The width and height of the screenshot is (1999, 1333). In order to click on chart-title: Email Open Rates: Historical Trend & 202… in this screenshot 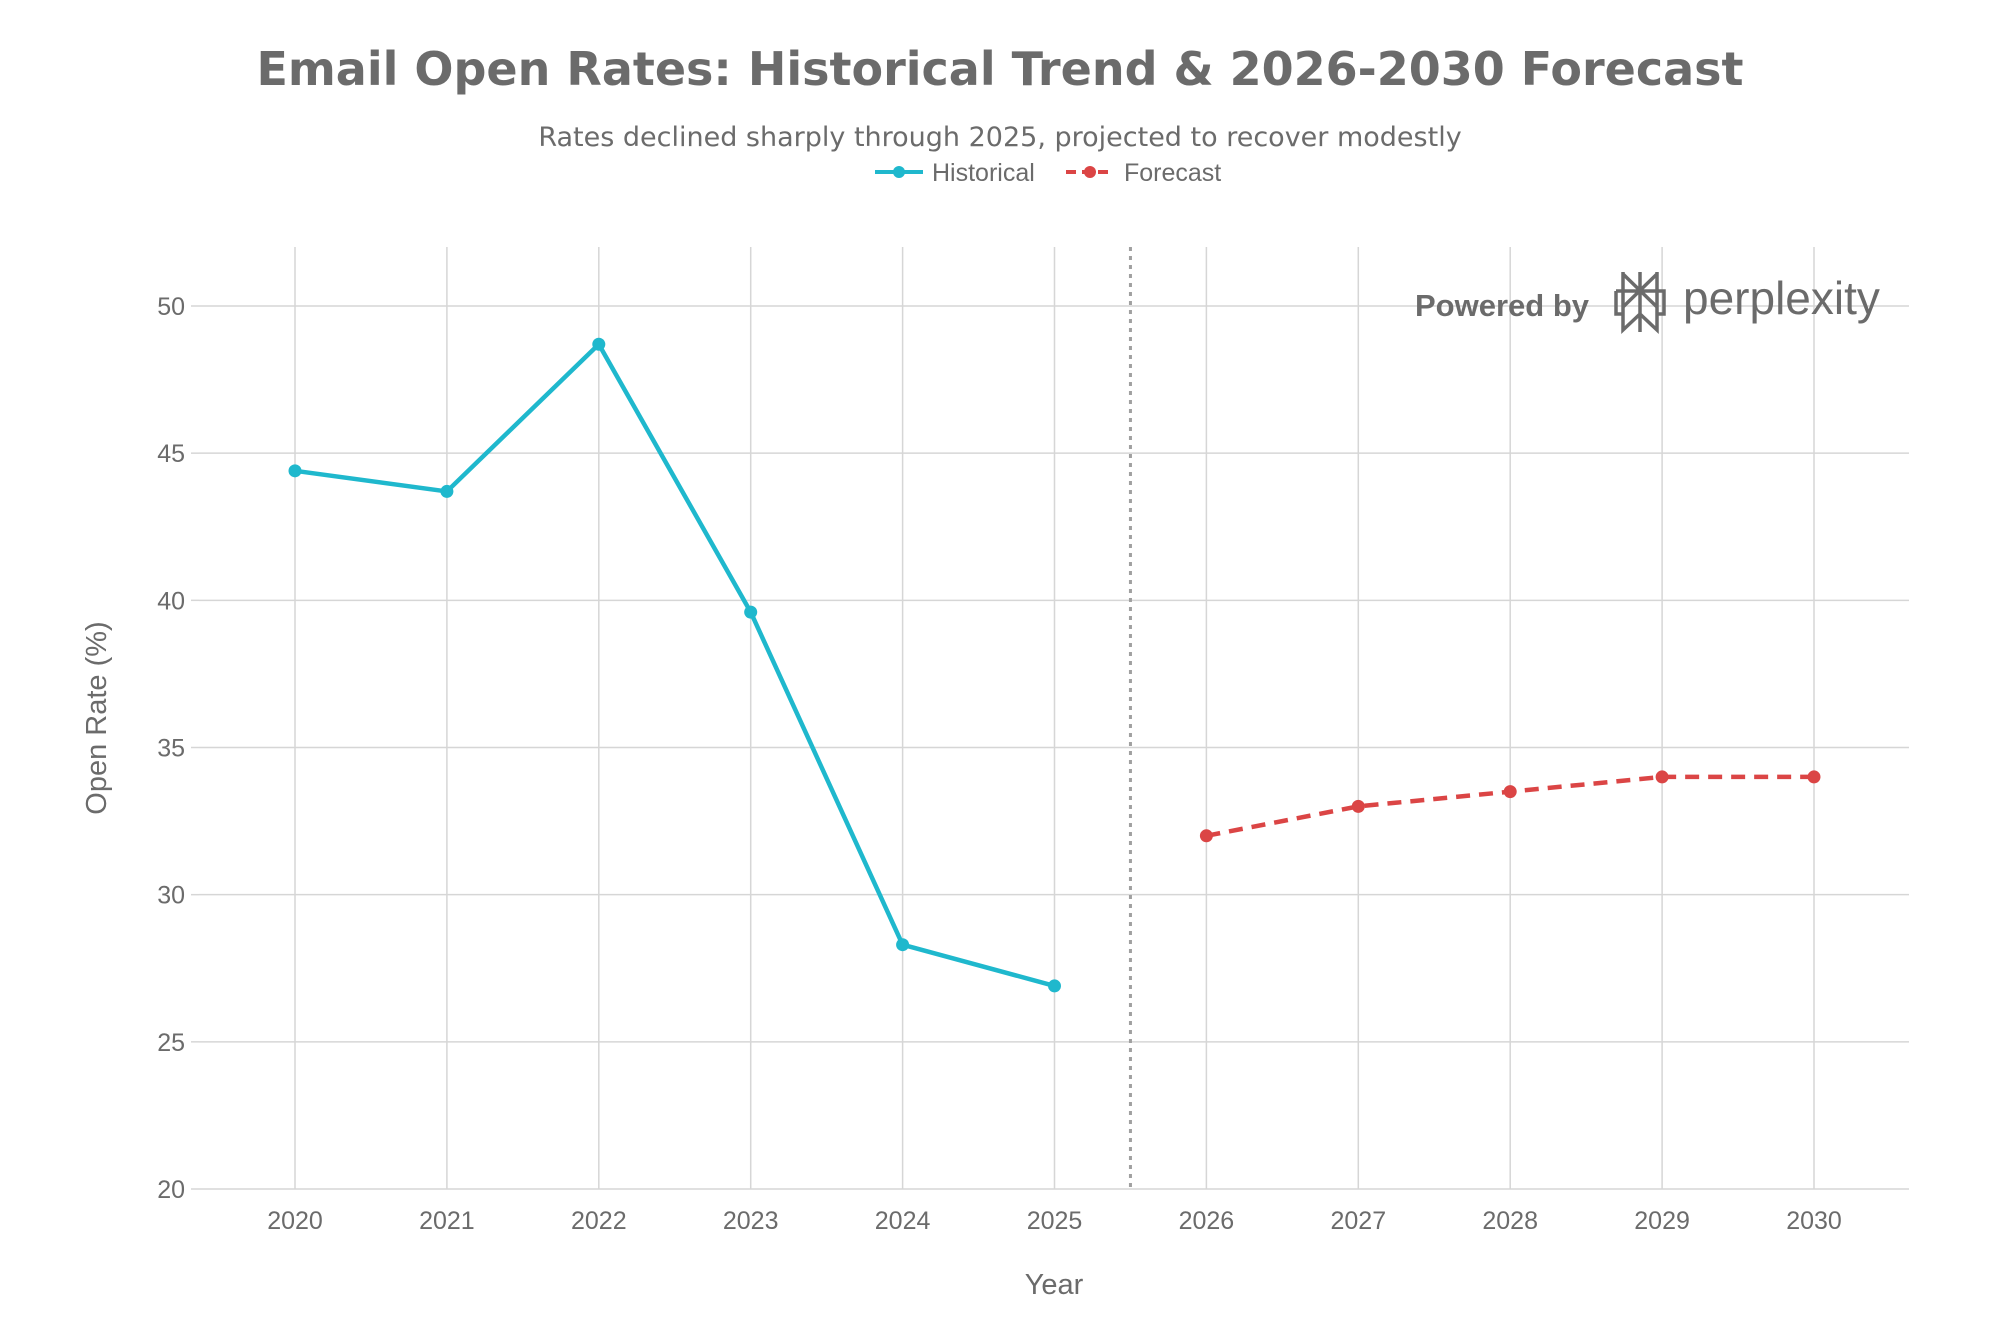, I will do `click(999, 69)`.